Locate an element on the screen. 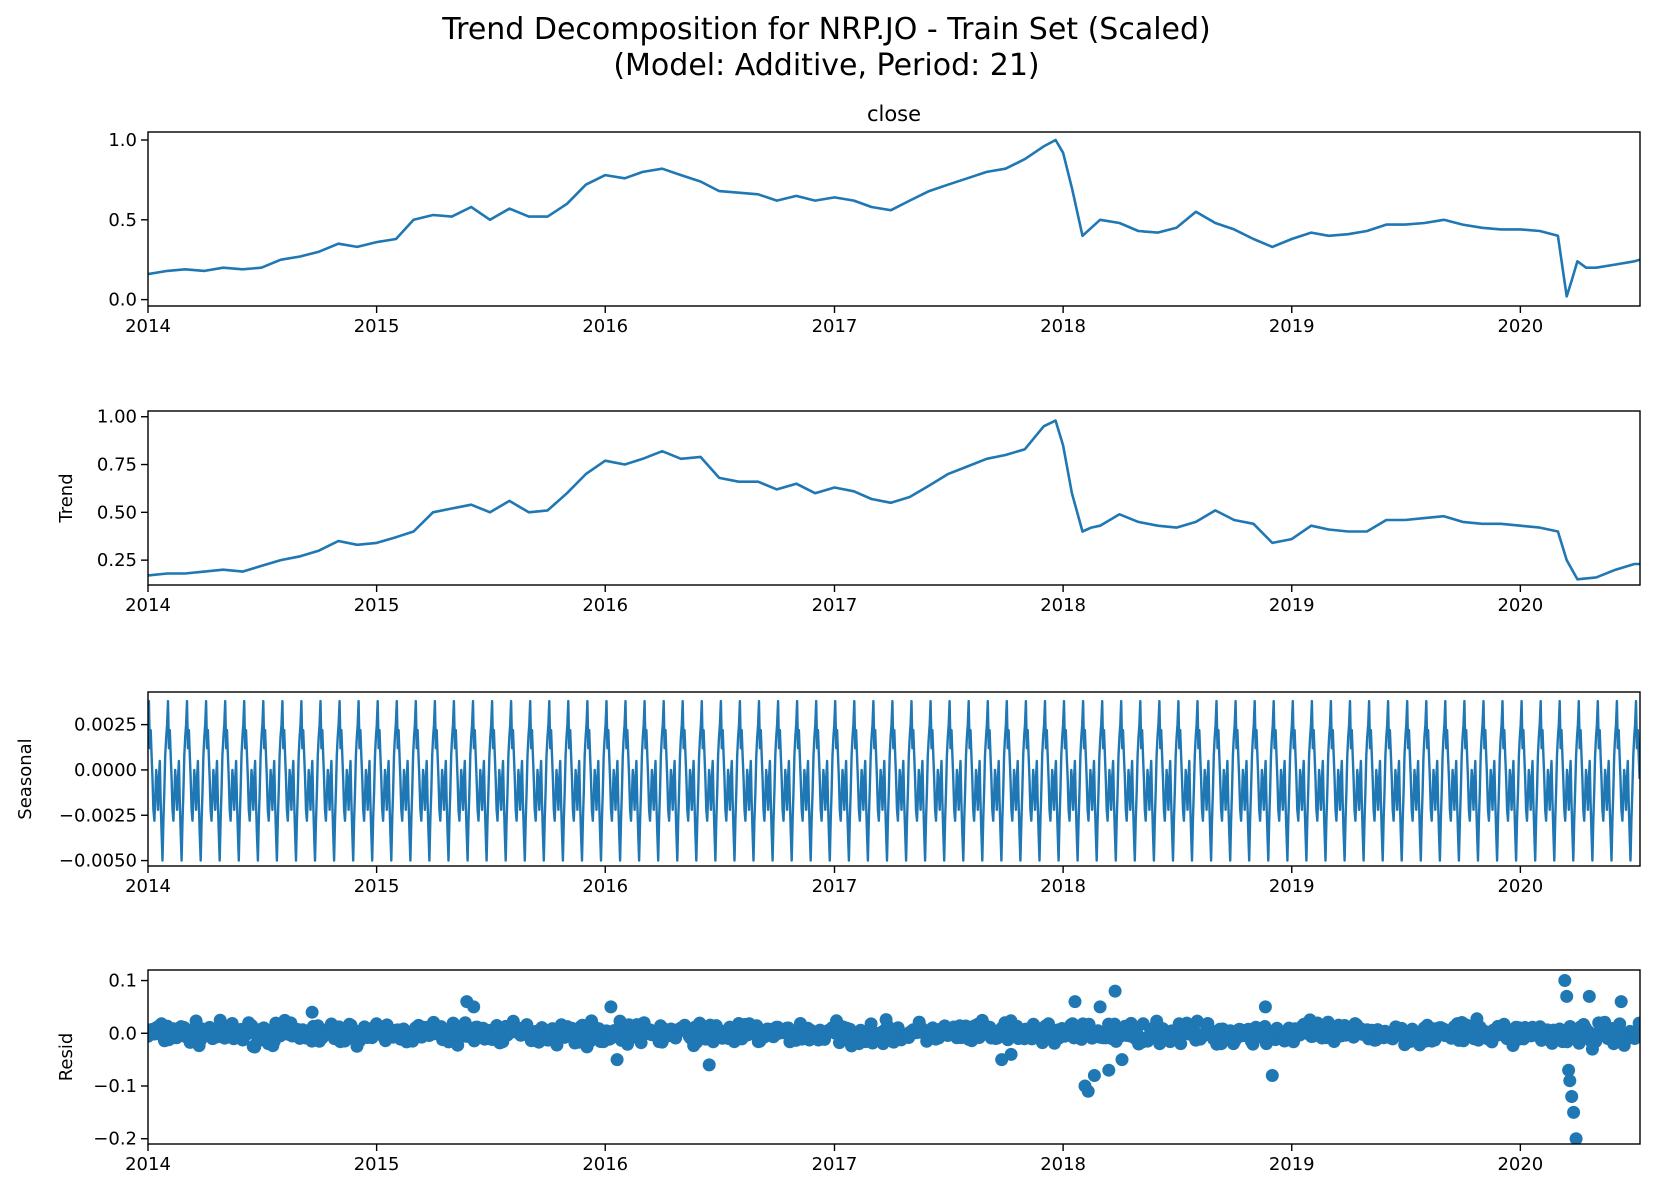 The height and width of the screenshot is (1191, 1653). figure-title-line-2: (Model: Additive, Period: 21) is located at coordinates (826, 65).